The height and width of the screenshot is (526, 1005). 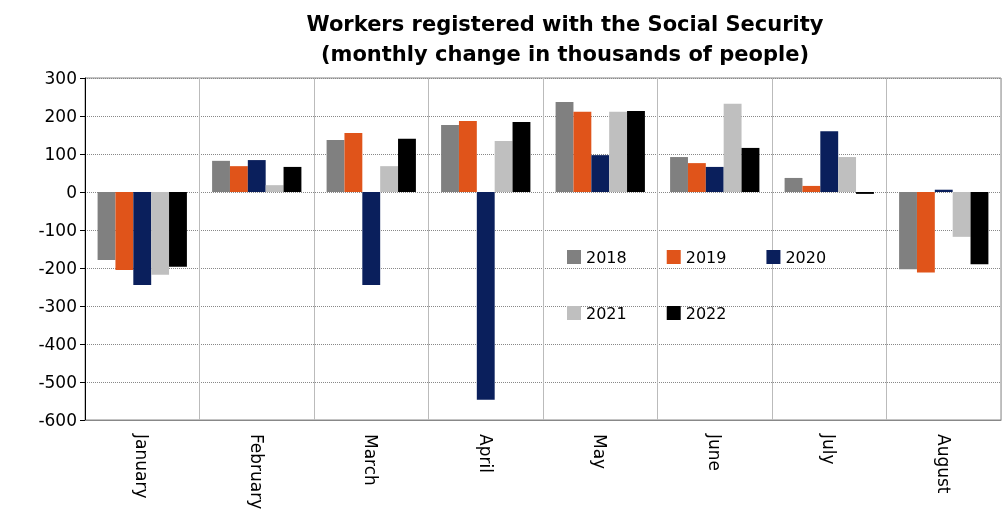 What do you see at coordinates (71, 192) in the screenshot?
I see `y-tick-label: 0` at bounding box center [71, 192].